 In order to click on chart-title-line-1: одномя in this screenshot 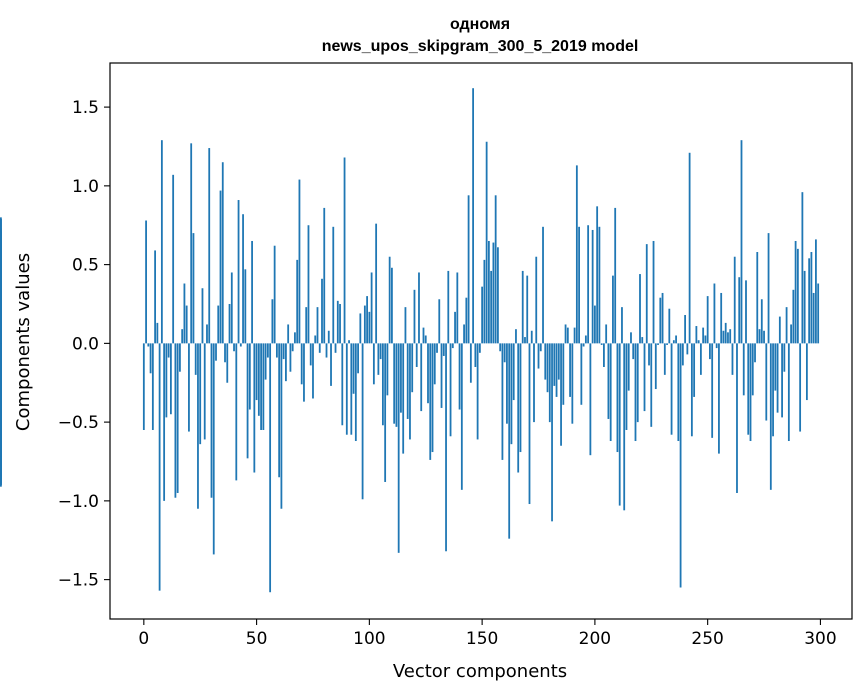, I will do `click(480, 24)`.